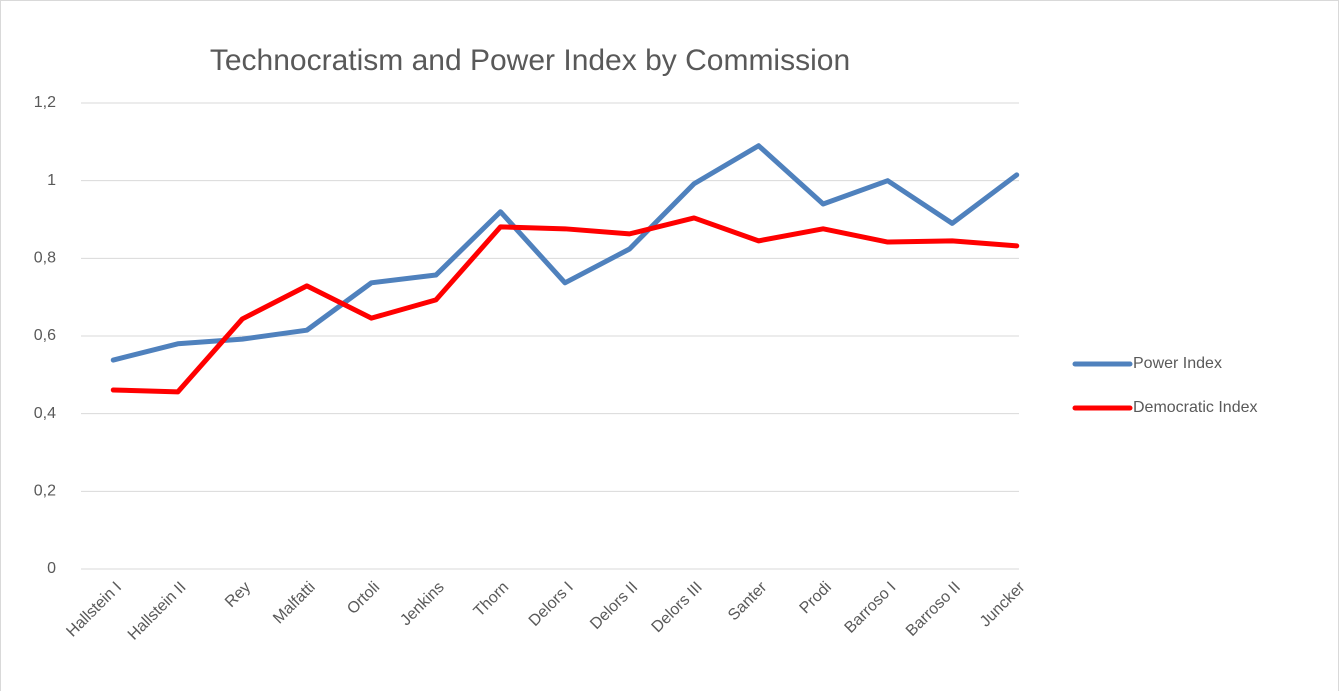  Describe the element at coordinates (45, 413) in the screenshot. I see `y-tick-label: 0,4` at that location.